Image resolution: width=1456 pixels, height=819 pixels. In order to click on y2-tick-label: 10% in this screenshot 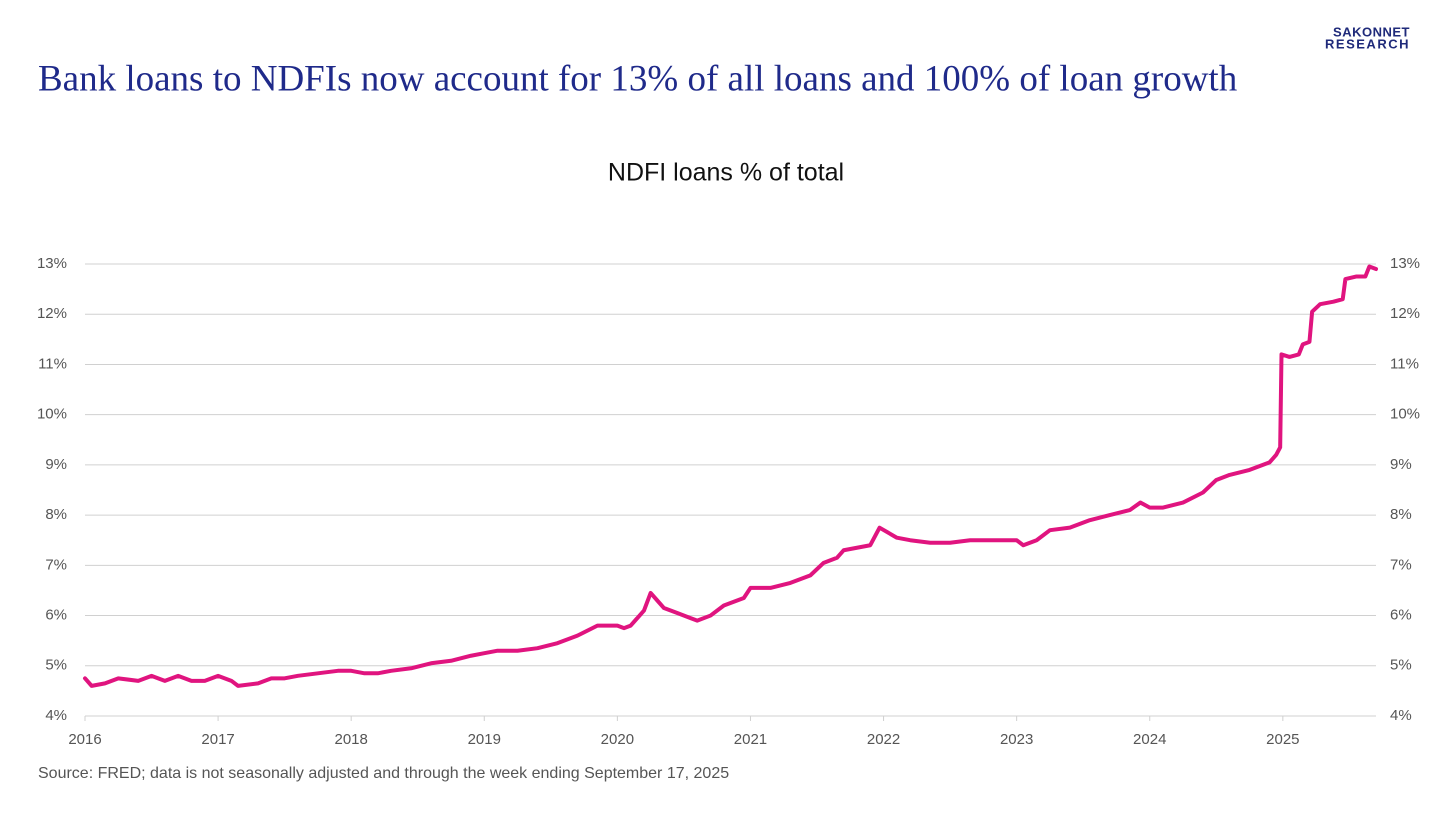, I will do `click(1405, 414)`.